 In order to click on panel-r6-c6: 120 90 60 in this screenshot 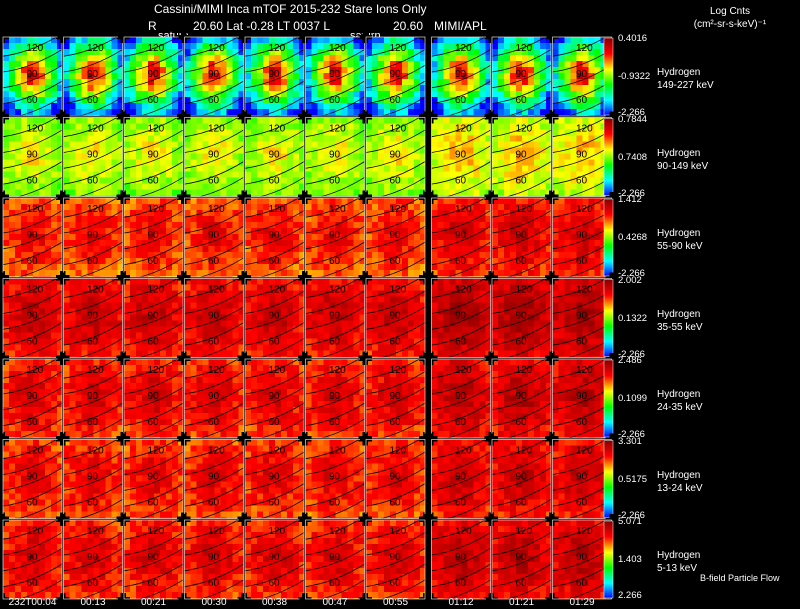, I will do `click(395, 559)`.